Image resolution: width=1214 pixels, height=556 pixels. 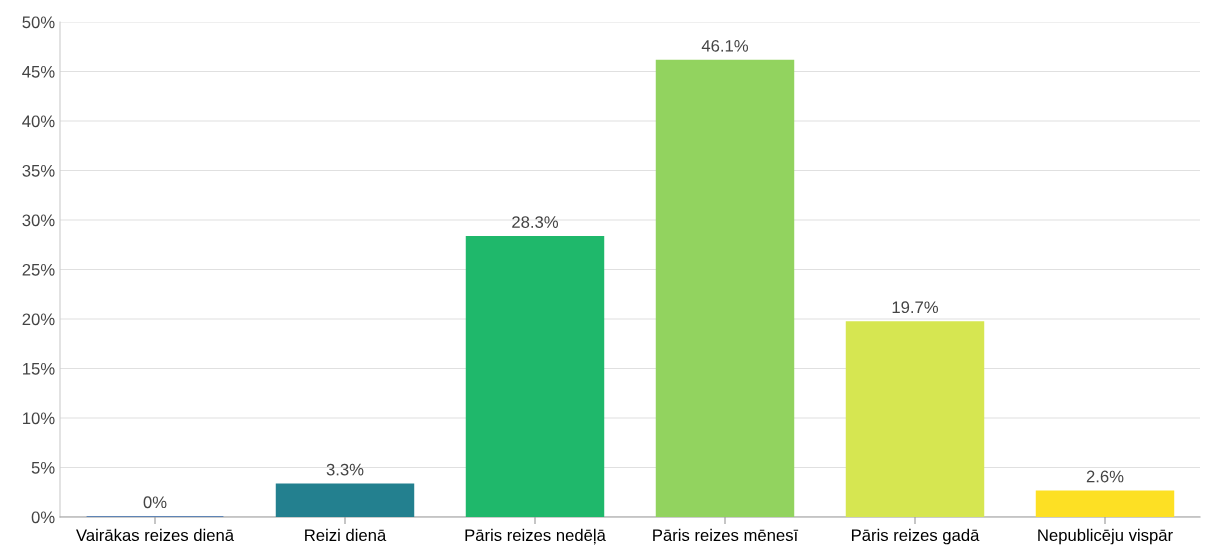 What do you see at coordinates (1105, 536) in the screenshot?
I see `x-tick-label: Nepublicēju vispār` at bounding box center [1105, 536].